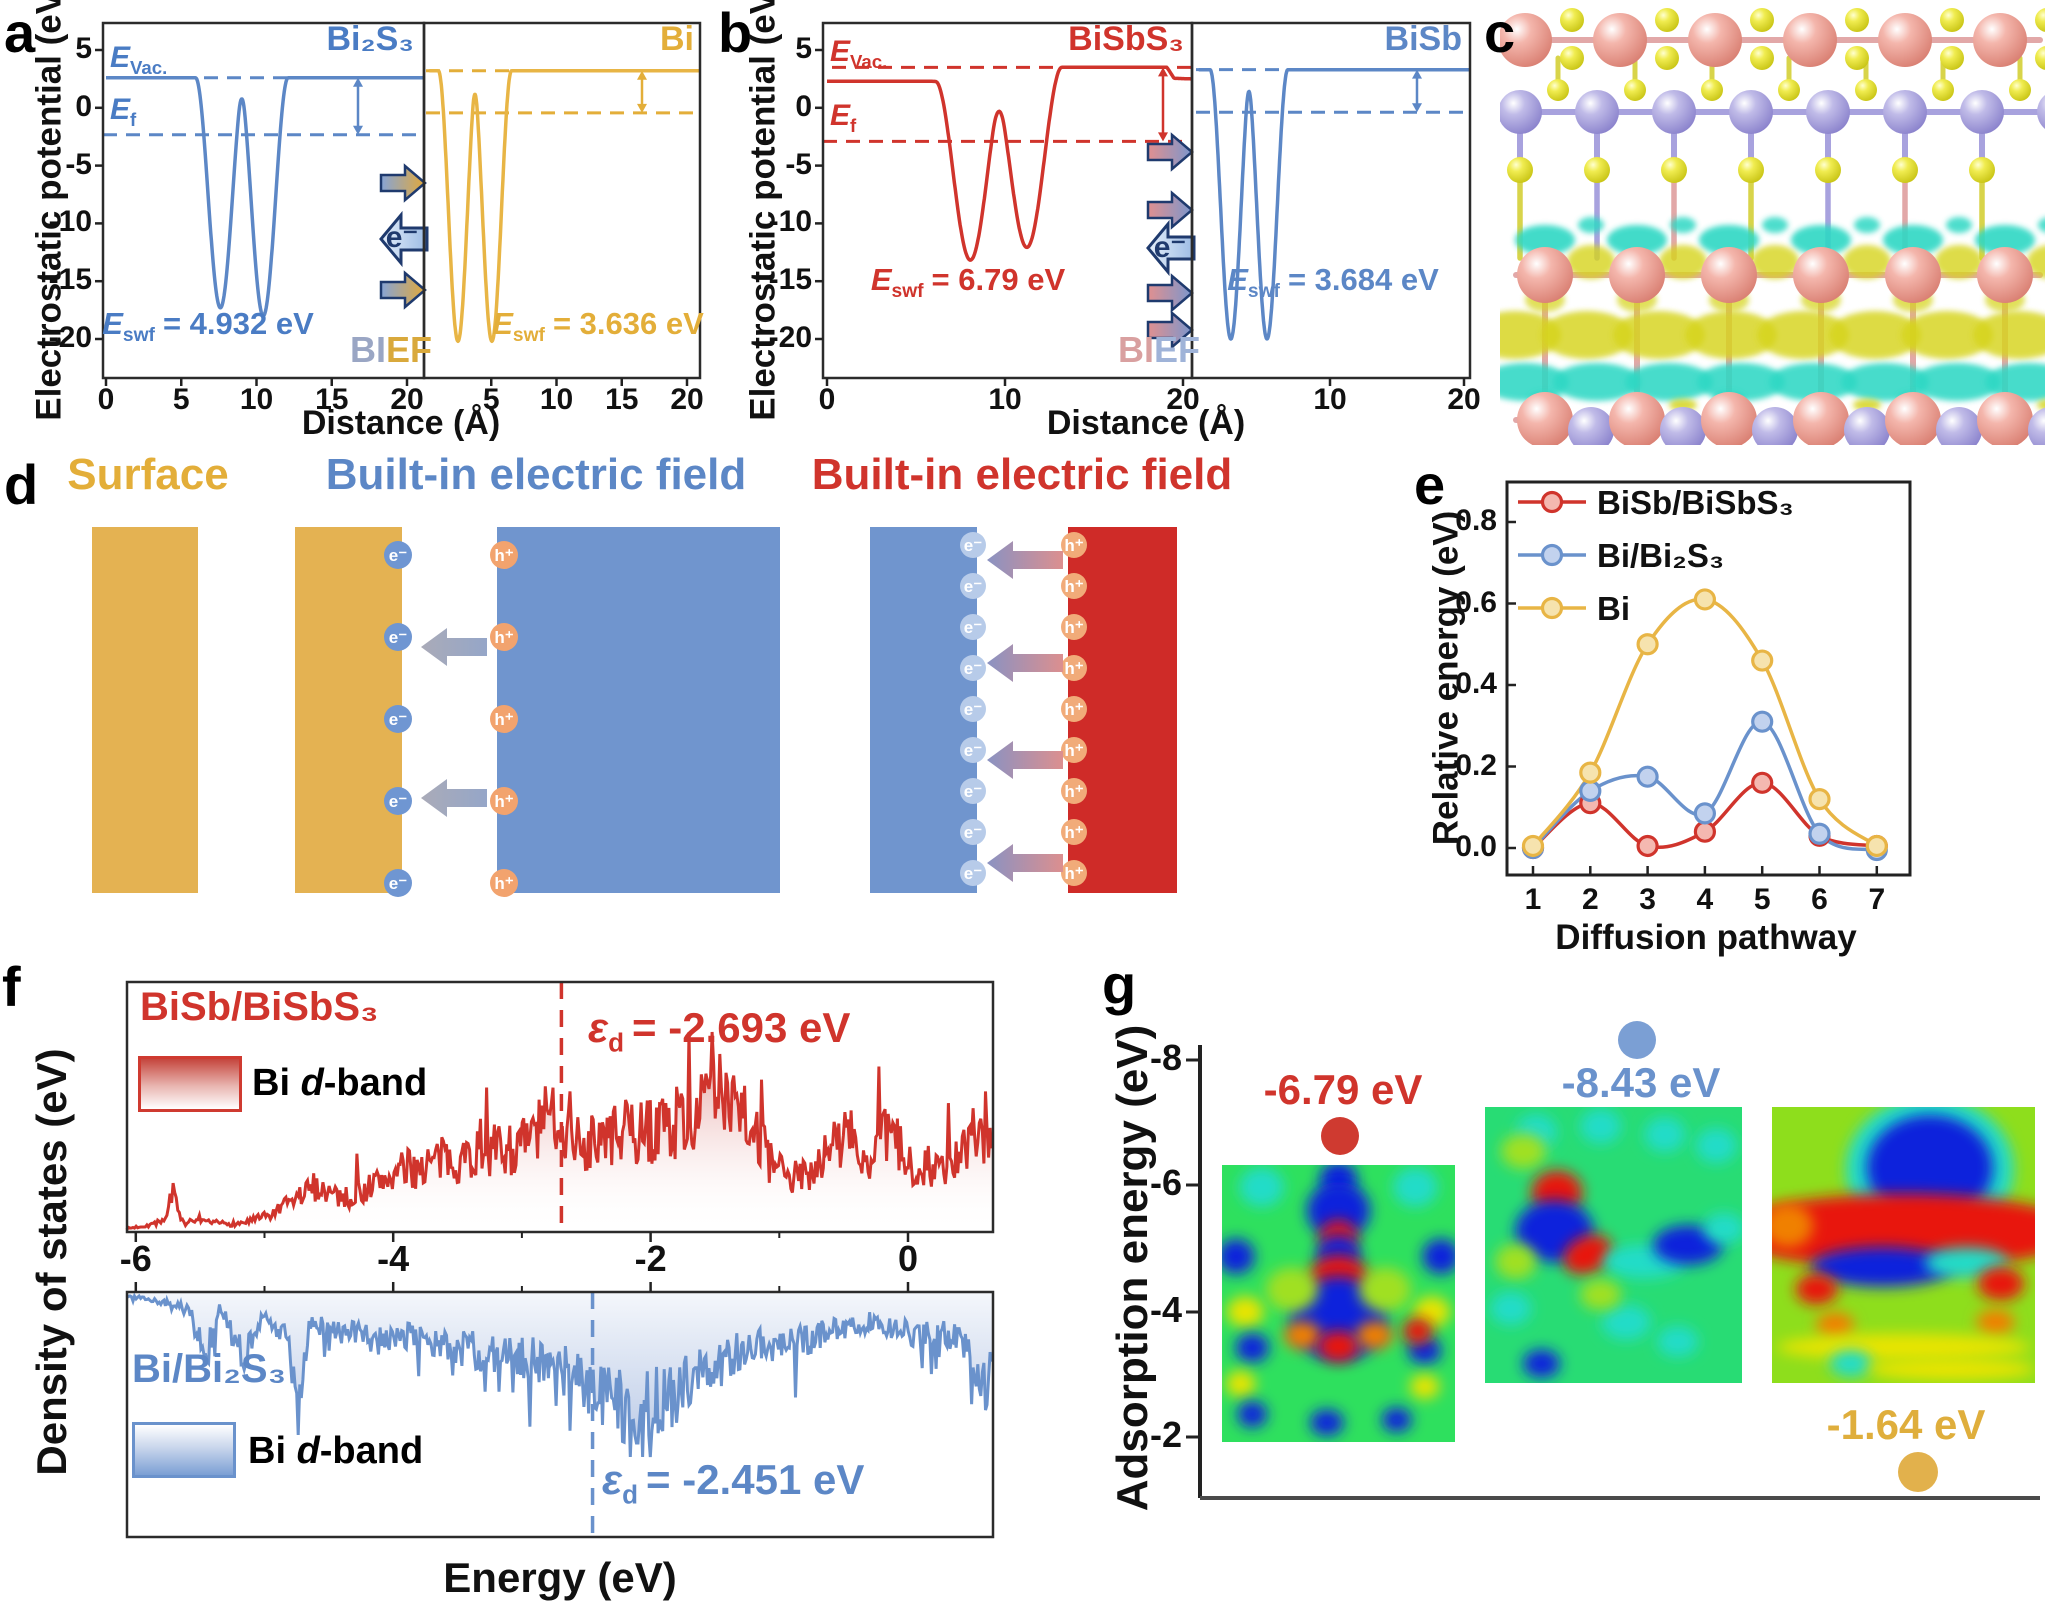 Image resolution: width=2048 pixels, height=1603 pixels. What do you see at coordinates (1661, 555) in the screenshot?
I see `e-legend-label-2: Bi/Bi₂S₃` at bounding box center [1661, 555].